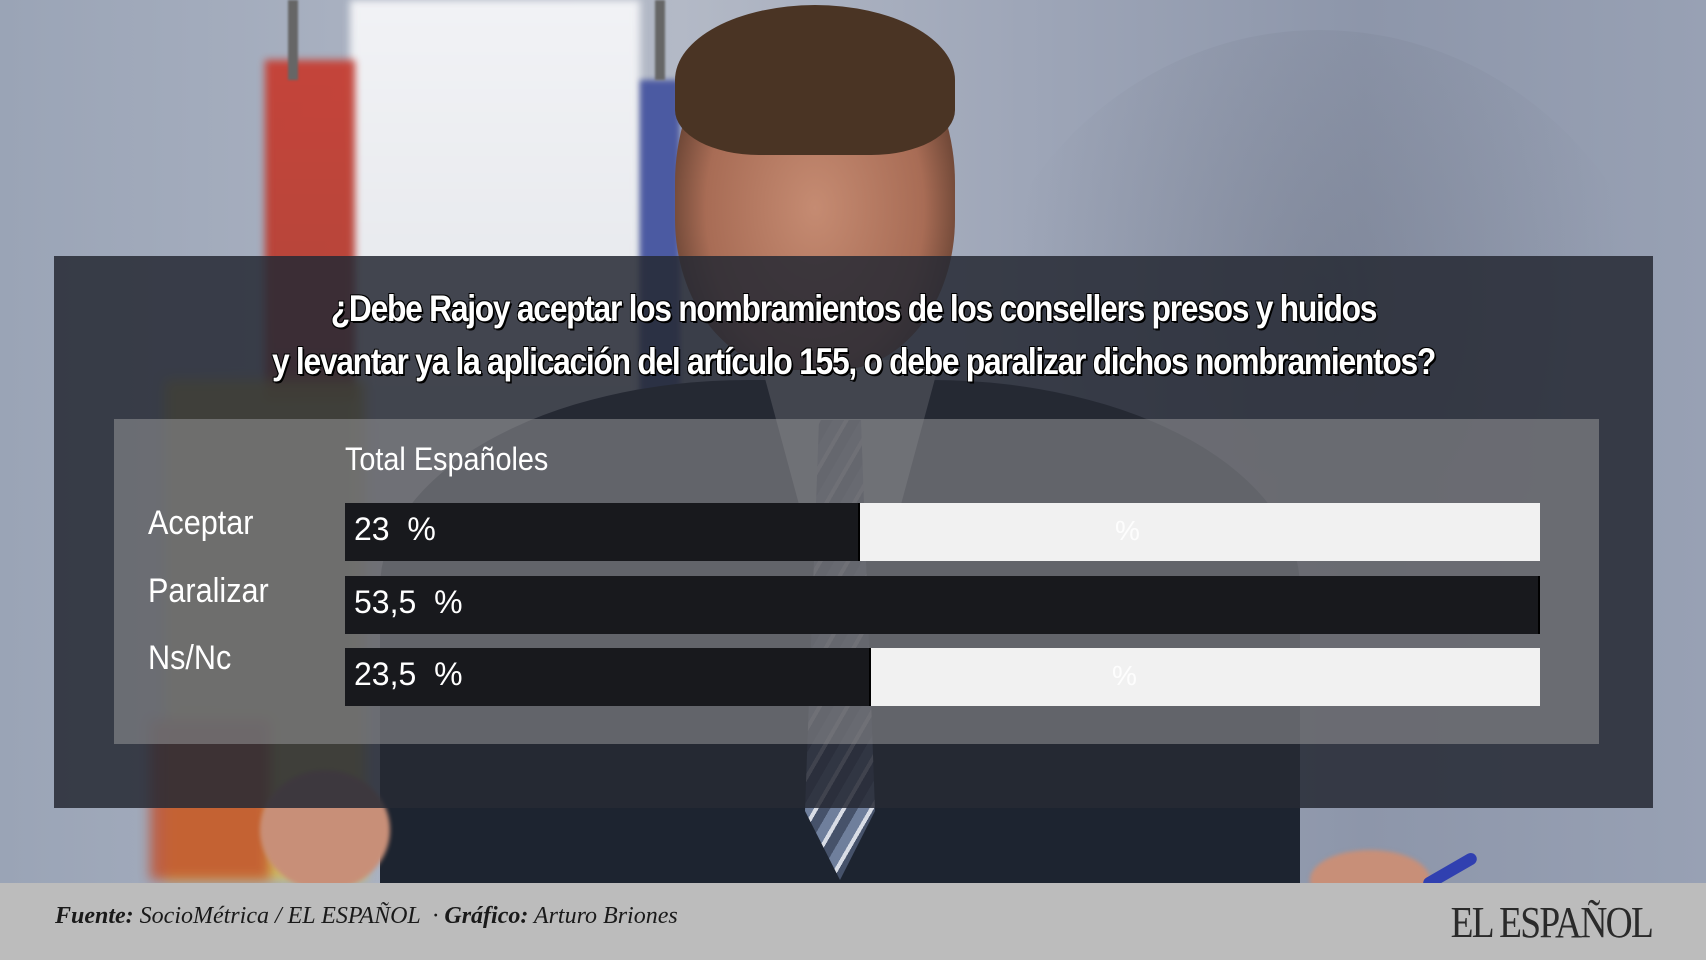 The width and height of the screenshot is (1706, 960). Describe the element at coordinates (942, 677) in the screenshot. I see `bar-nsnc: 23,5 % %` at that location.